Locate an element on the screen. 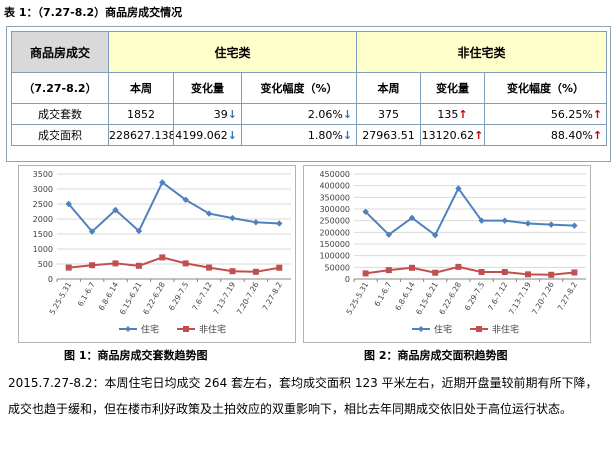 The image size is (615, 452). y-tick-label: 250000 is located at coordinates (334, 221).